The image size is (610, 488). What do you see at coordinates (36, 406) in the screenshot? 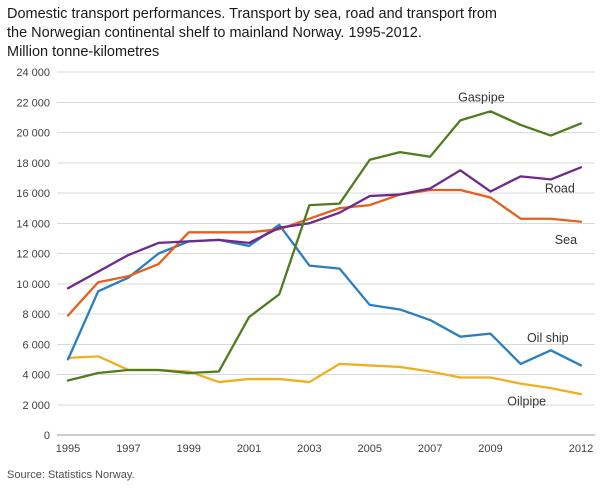
I see `y-tick-label: 2 000` at bounding box center [36, 406].